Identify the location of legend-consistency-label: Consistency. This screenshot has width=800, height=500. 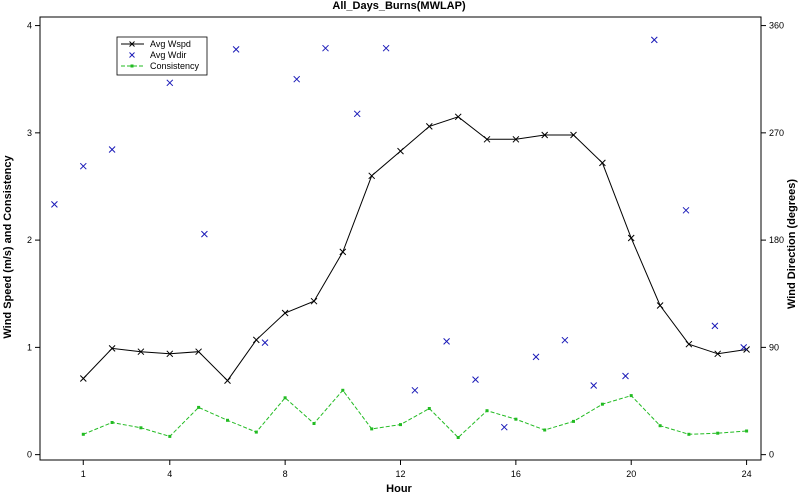
(175, 66).